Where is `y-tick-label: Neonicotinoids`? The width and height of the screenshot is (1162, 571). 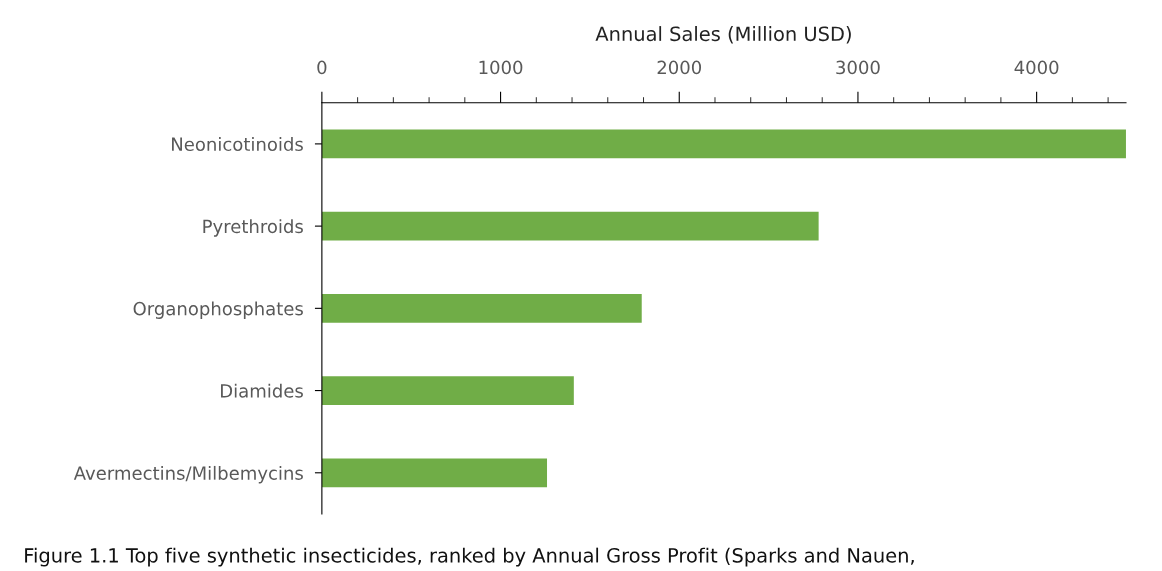
y-tick-label: Neonicotinoids is located at coordinates (237, 144).